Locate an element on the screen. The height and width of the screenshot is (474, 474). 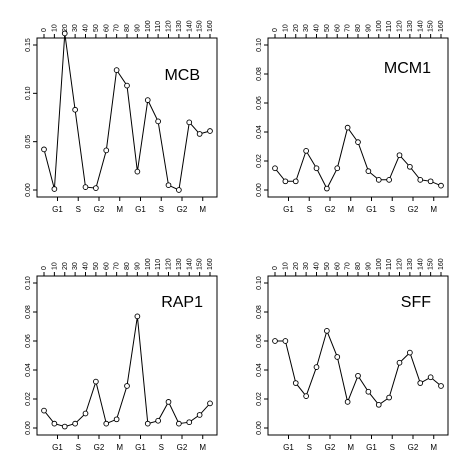
top-tick-label-rap1-8: 80 is located at coordinates (127, 266).